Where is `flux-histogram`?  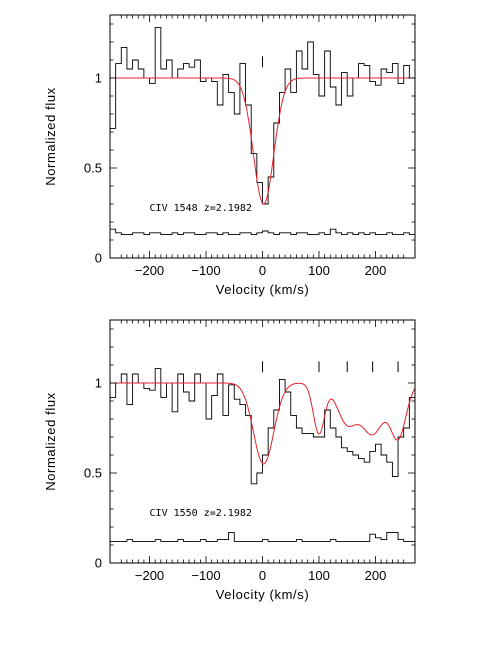
flux-histogram is located at coordinates (262, 426).